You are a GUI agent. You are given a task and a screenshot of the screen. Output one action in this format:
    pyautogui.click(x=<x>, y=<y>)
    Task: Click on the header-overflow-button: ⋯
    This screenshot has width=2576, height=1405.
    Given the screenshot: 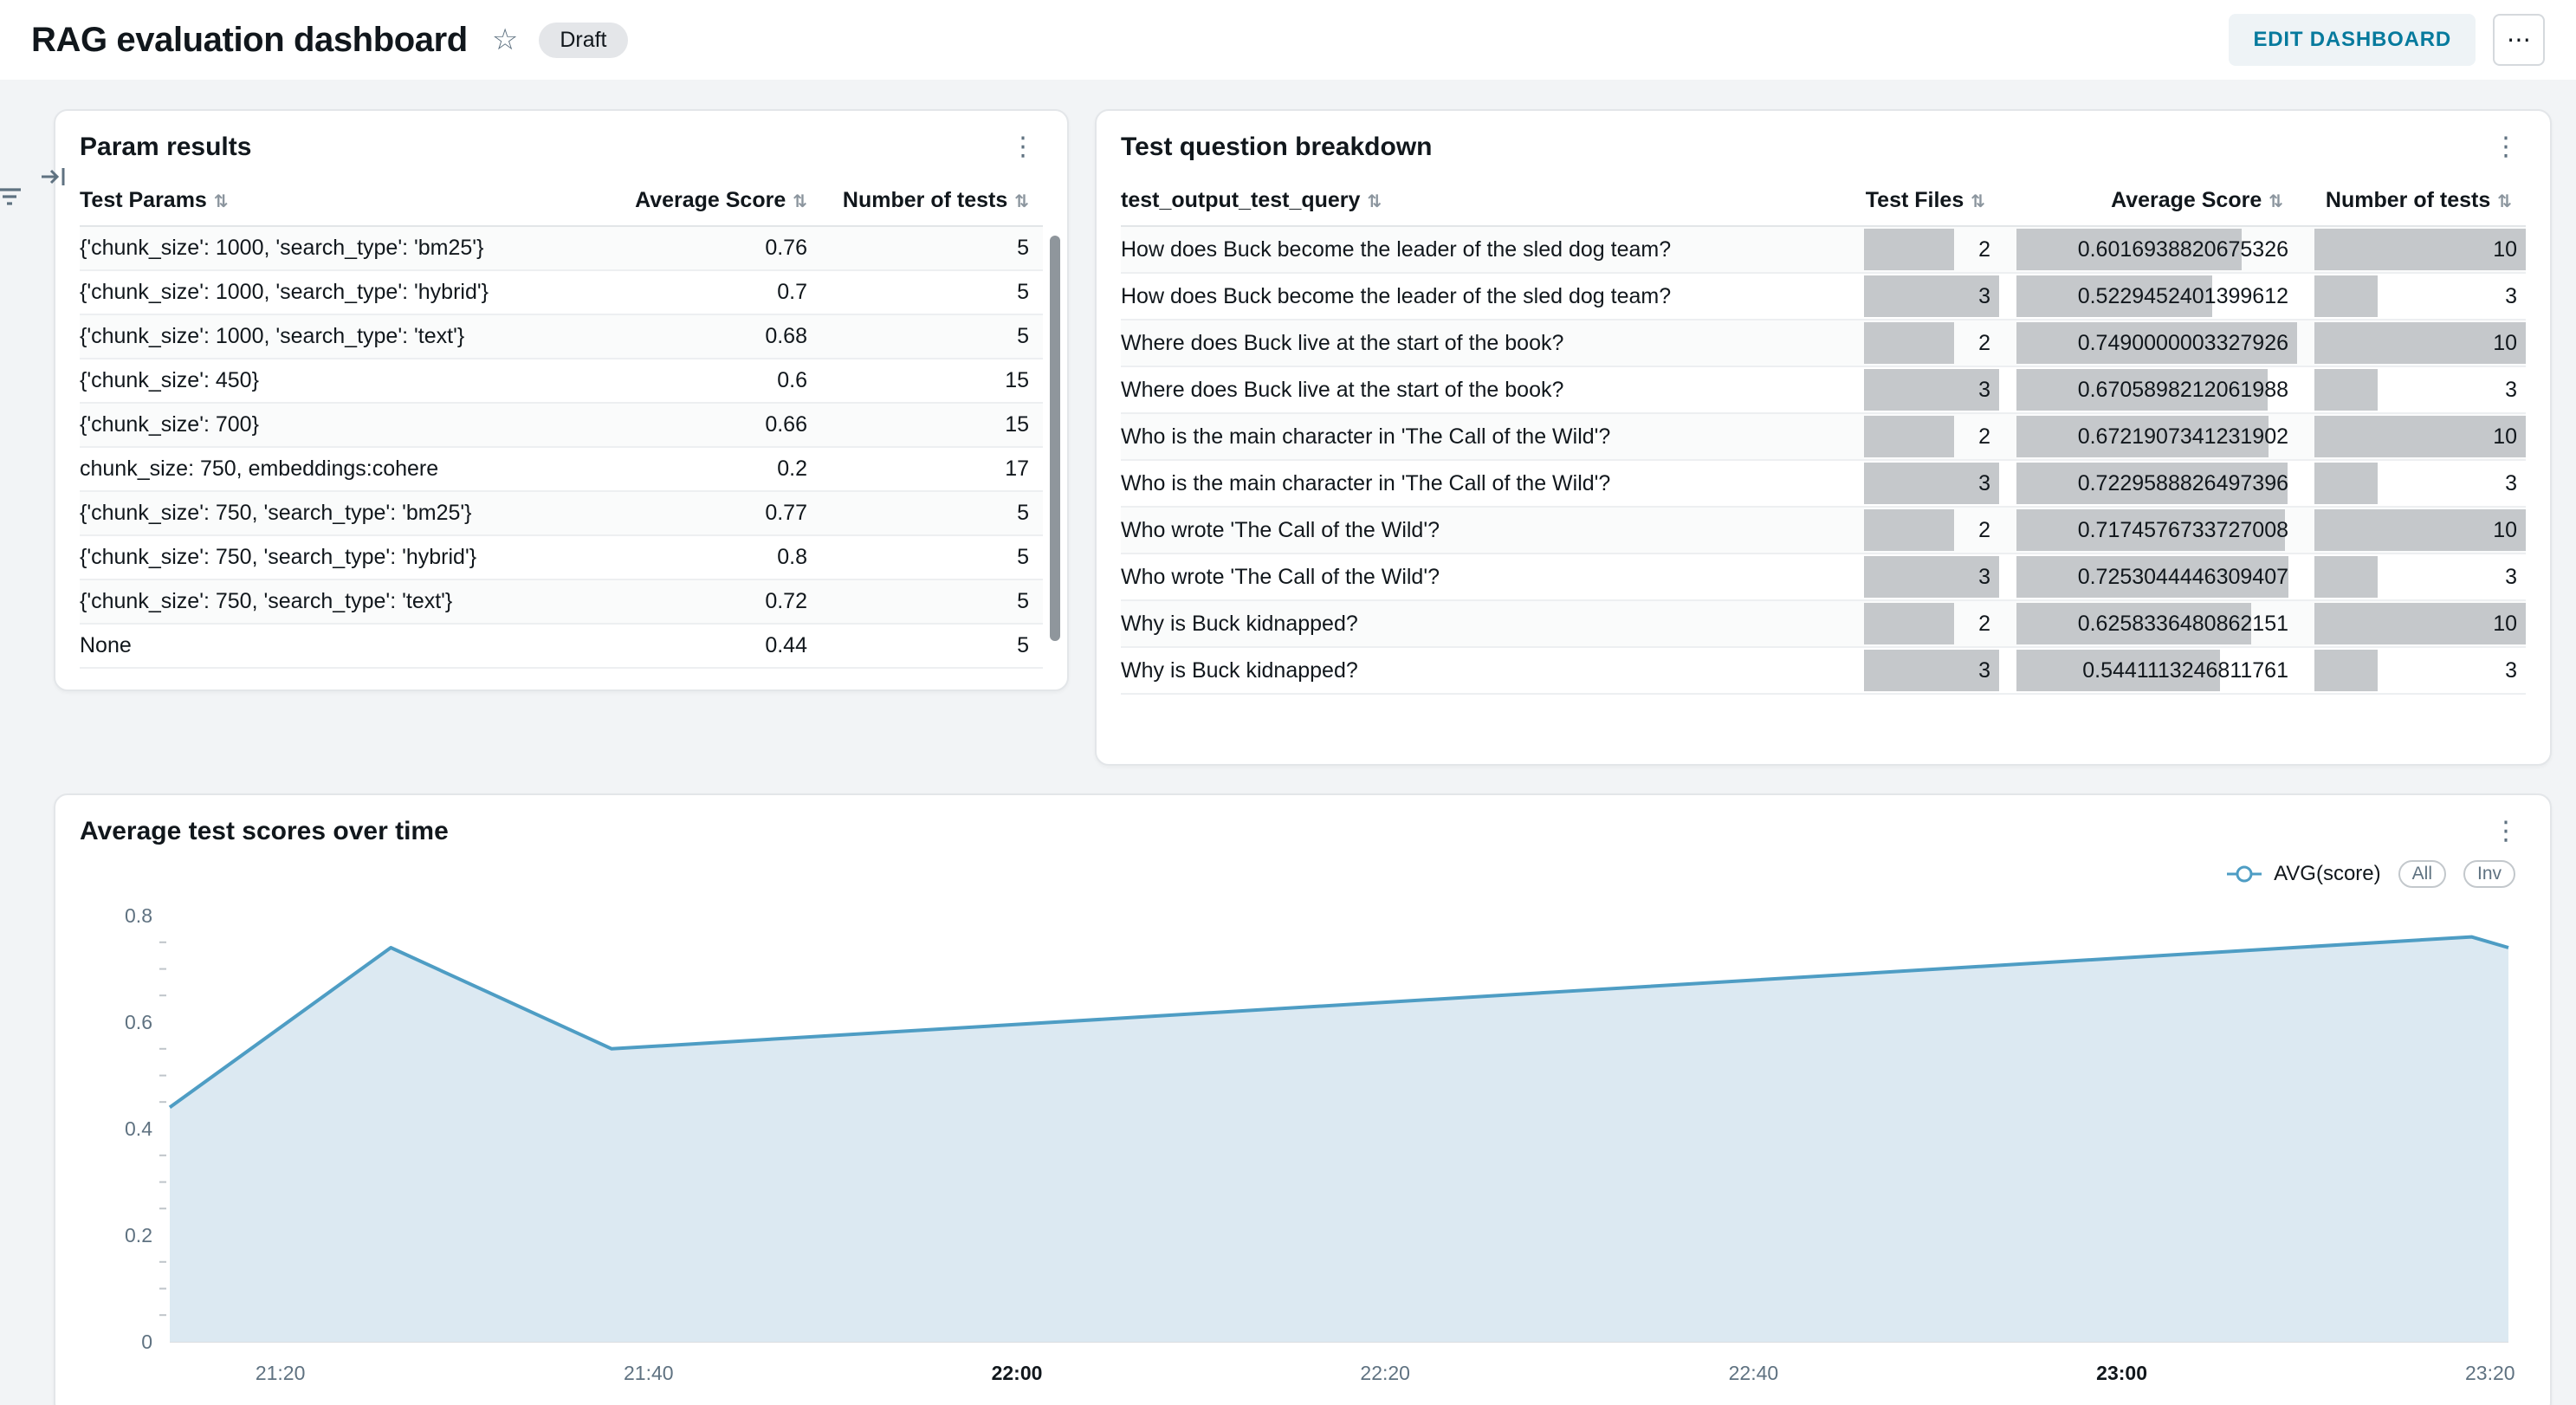 What is the action you would take?
    pyautogui.click(x=2519, y=40)
    